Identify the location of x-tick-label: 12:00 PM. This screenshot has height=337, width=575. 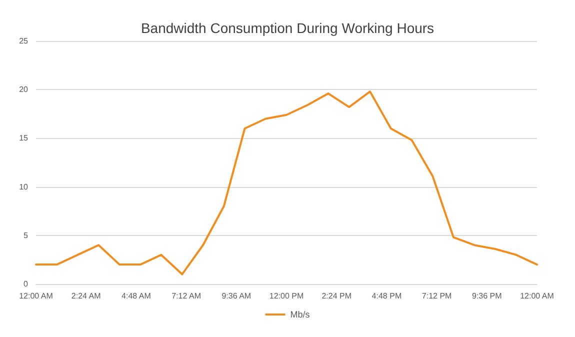
(286, 296).